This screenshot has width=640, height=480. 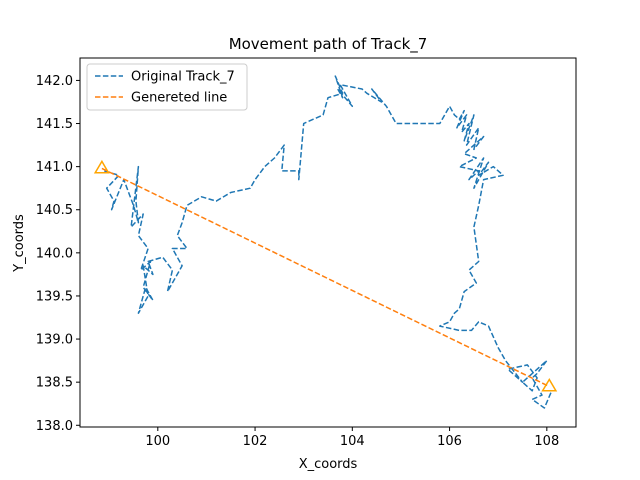 I want to click on y-tick-label: 140.5, so click(x=54, y=210).